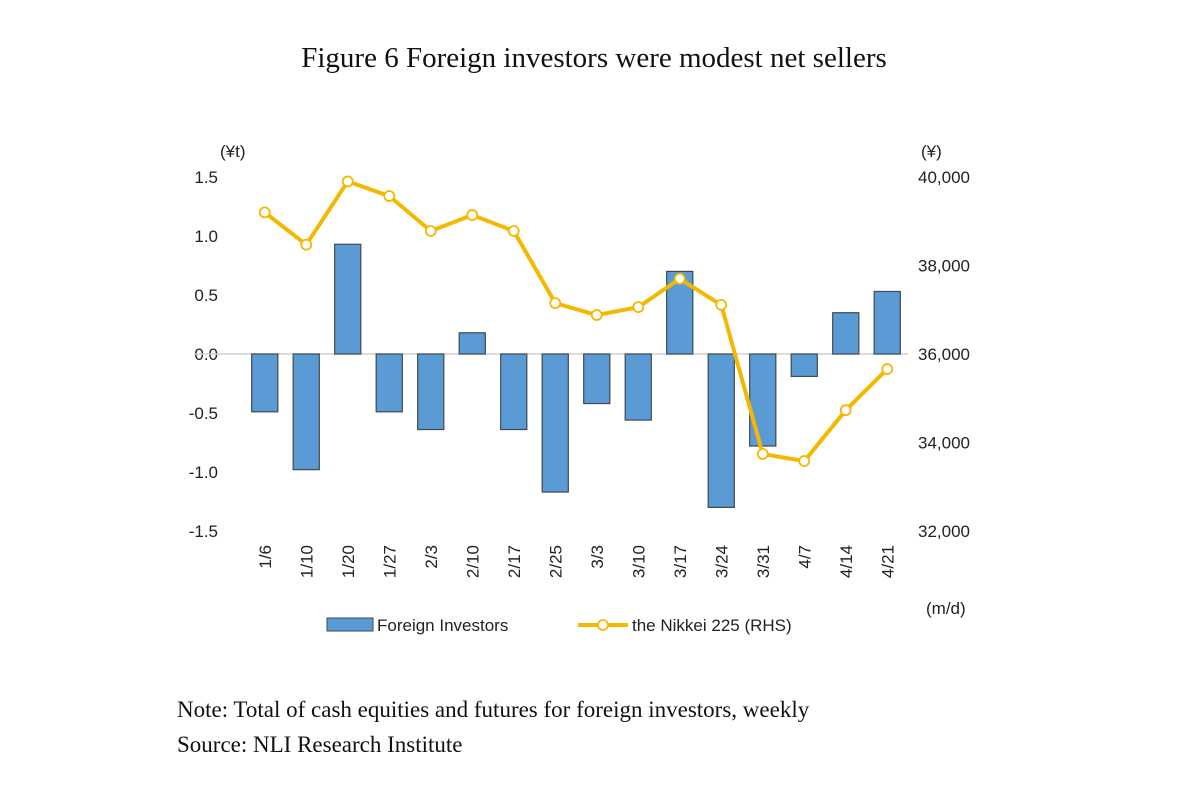 Image resolution: width=1188 pixels, height=805 pixels. Describe the element at coordinates (638, 561) in the screenshot. I see `x-tick-label: 3/10` at that location.